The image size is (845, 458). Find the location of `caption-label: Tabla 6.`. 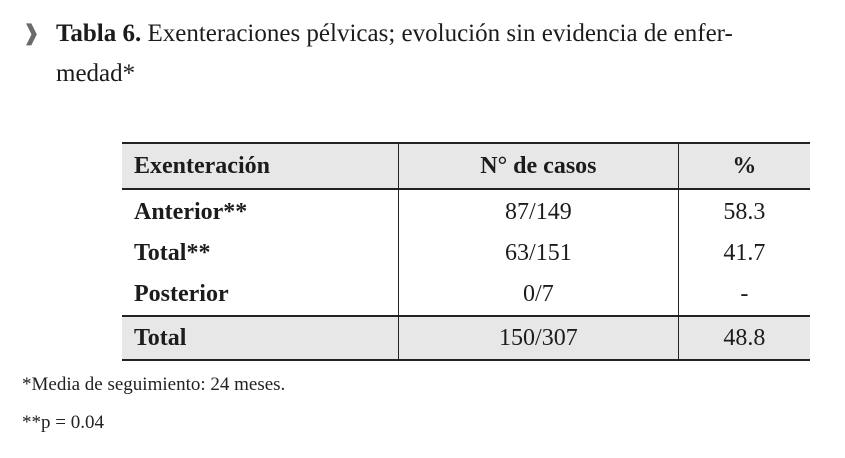

caption-label: Tabla 6. is located at coordinates (99, 33).